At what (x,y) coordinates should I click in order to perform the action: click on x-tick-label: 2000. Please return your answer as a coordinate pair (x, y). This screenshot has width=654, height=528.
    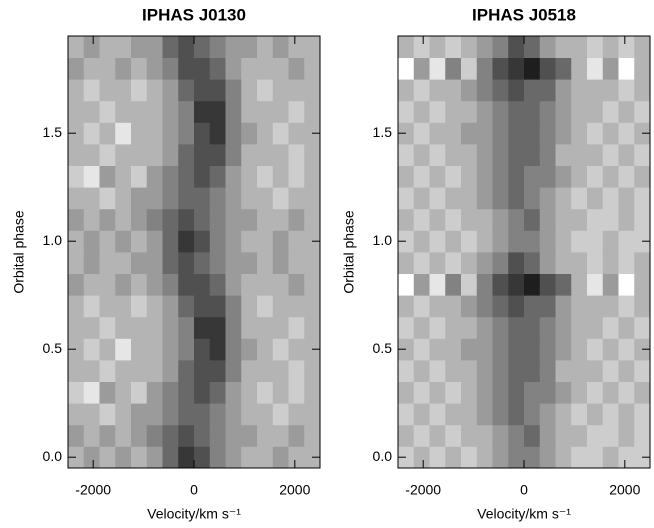
    Looking at the image, I should click on (624, 490).